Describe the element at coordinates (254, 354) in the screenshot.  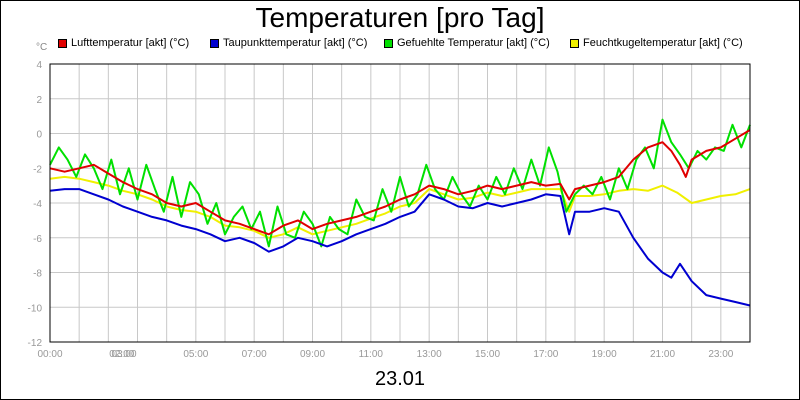
I see `x-tick-label: 07:00` at that location.